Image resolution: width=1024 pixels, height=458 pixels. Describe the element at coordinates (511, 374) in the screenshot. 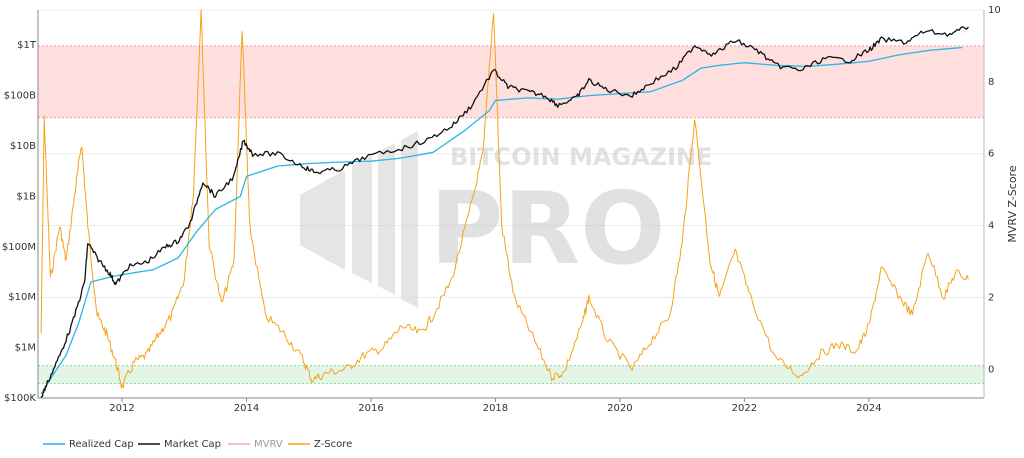

I see `undervalued-zone` at that location.